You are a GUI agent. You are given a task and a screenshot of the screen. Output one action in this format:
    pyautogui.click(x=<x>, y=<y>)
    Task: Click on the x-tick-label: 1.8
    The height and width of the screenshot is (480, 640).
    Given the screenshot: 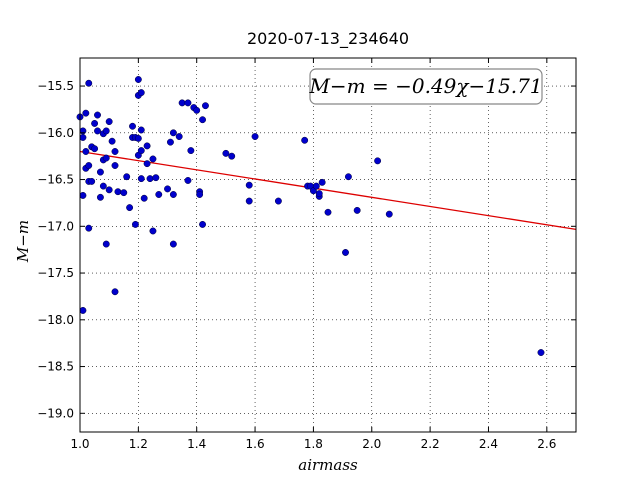 What is the action you would take?
    pyautogui.click(x=313, y=444)
    